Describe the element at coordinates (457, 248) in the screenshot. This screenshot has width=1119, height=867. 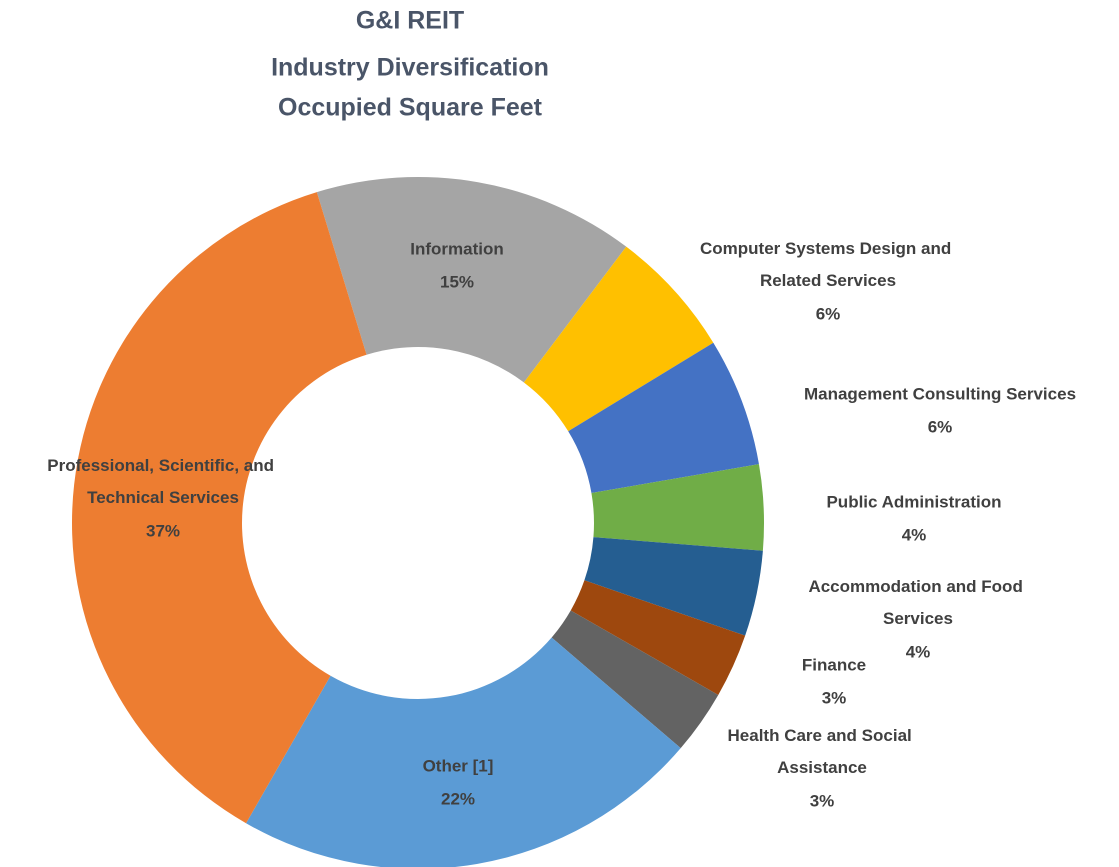
I see `slice-label: Information` at that location.